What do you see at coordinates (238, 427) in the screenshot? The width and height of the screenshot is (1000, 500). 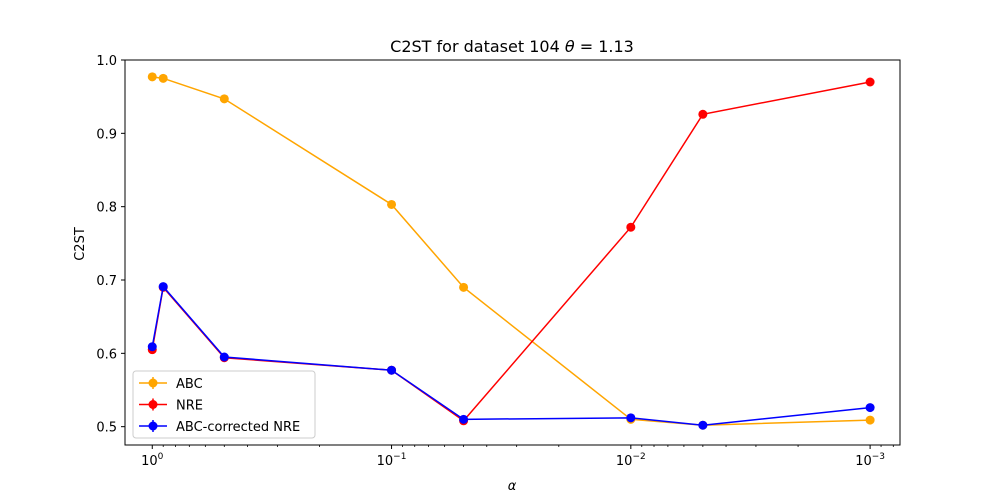 I see `legend-entry: ABC-corrected NRE` at bounding box center [238, 427].